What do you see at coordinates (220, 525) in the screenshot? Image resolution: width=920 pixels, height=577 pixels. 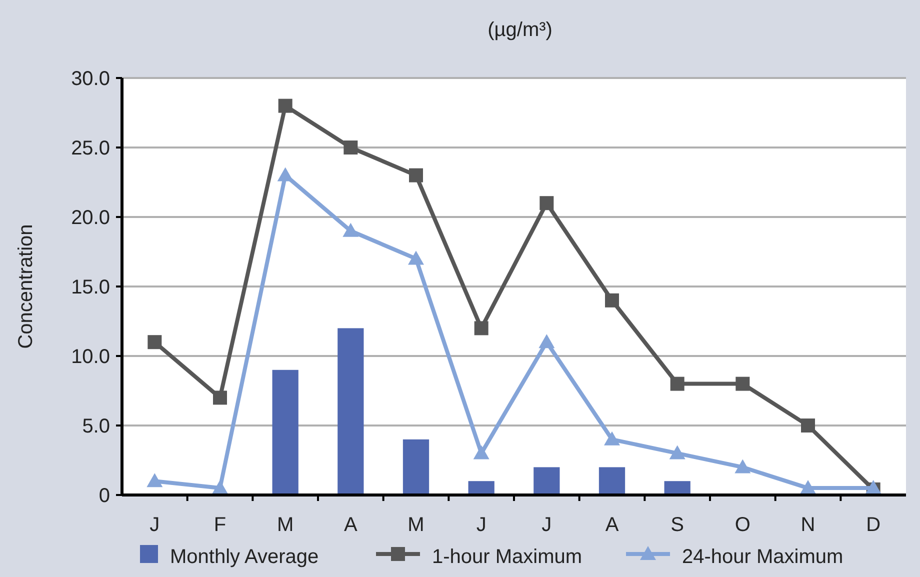 I see `x-tick-label: F` at bounding box center [220, 525].